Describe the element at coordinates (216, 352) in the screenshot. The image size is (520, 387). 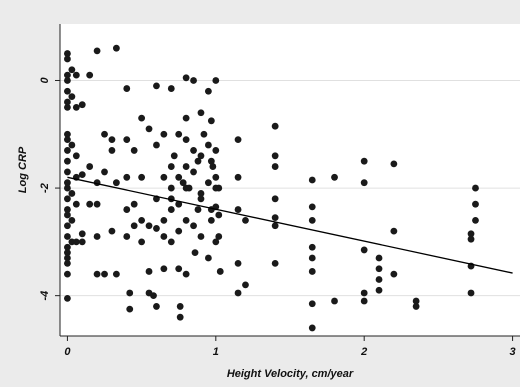
I see `x-tick-label: 1` at that location.